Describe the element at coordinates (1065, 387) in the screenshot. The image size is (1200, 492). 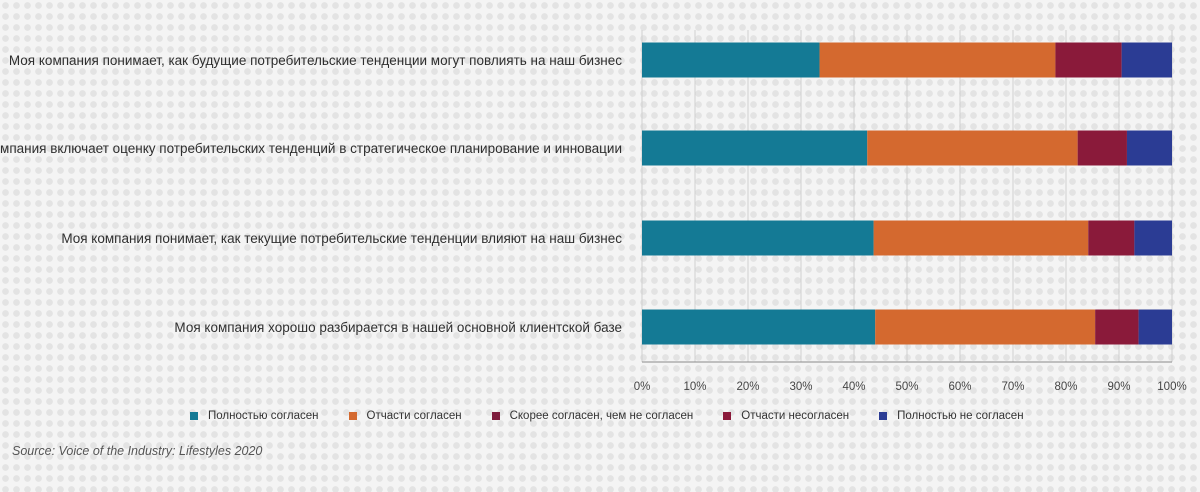
I see `x-tick-label: 80%` at that location.